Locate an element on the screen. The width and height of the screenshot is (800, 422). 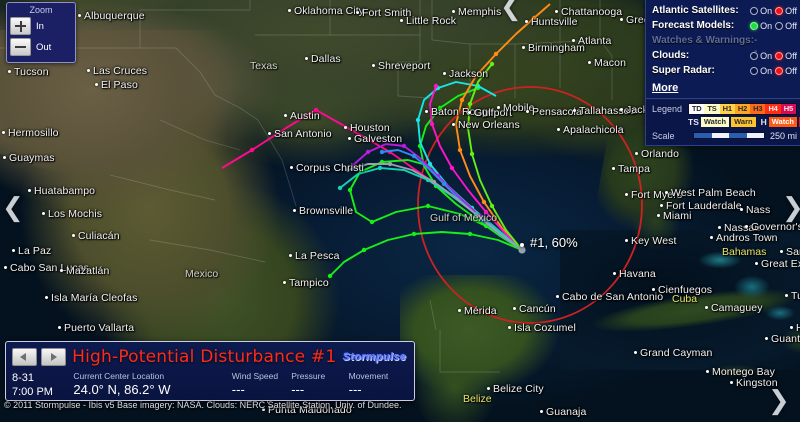
region-label: Belize is located at coordinates (477, 399).